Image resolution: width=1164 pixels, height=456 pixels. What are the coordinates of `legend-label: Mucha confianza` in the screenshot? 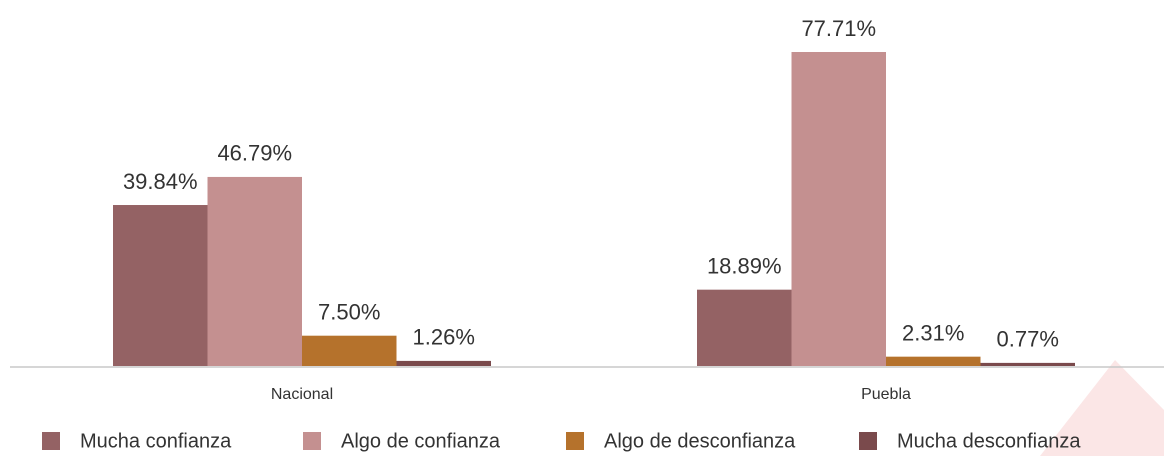 It's located at (156, 441).